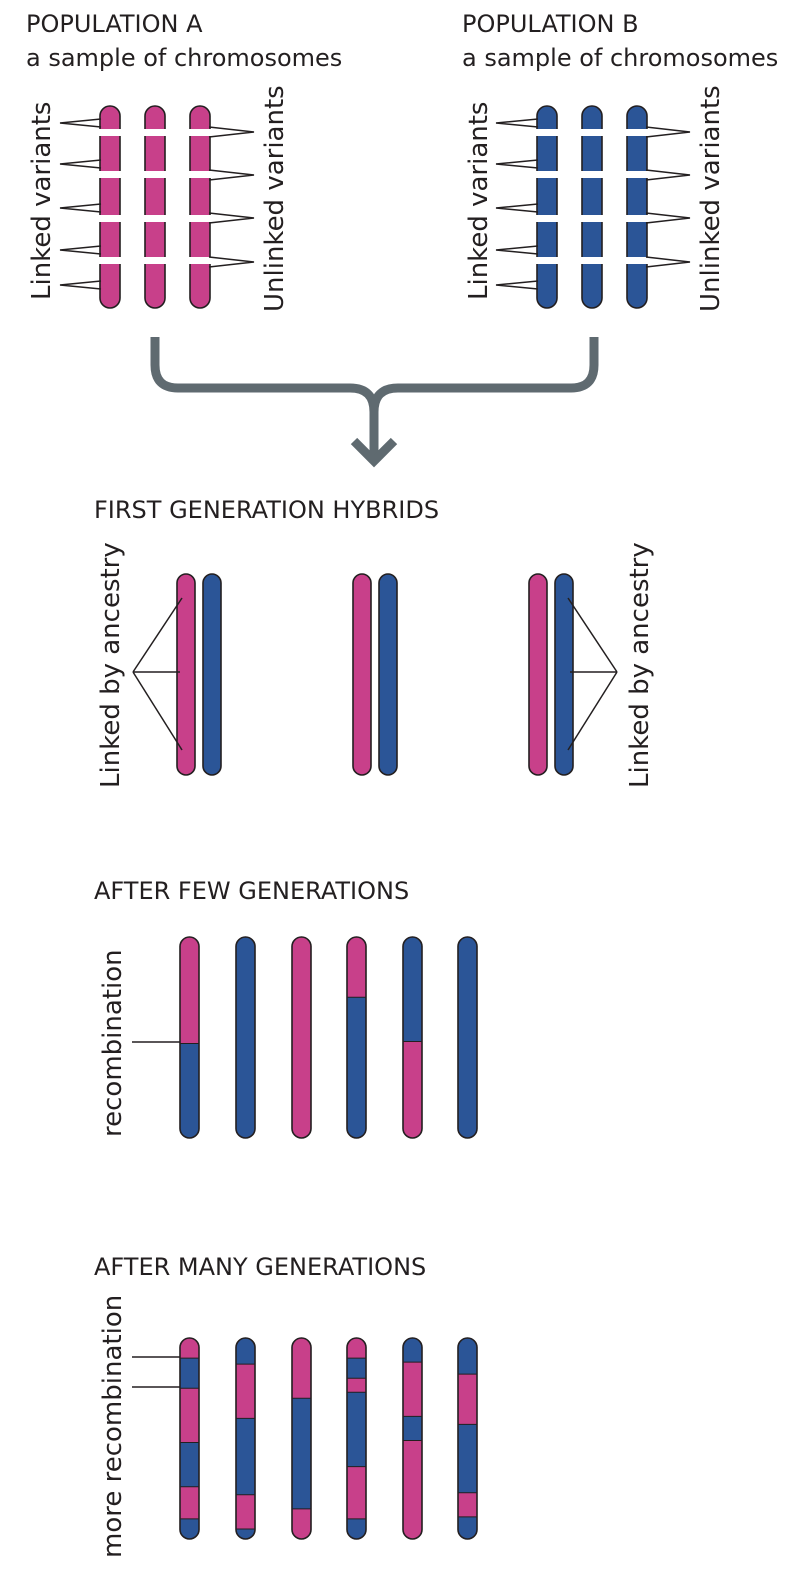  What do you see at coordinates (711, 198) in the screenshot?
I see `population-b-unlinked-label: Unlinked variants` at bounding box center [711, 198].